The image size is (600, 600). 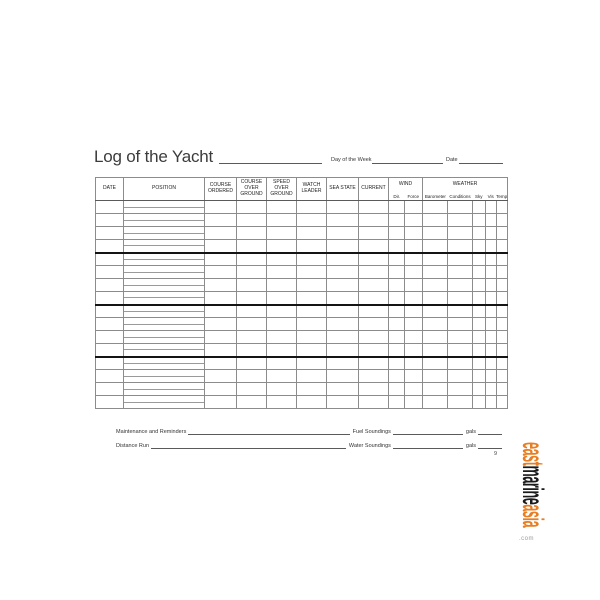 I want to click on col-header-watch-leader: WATCH LEADER, so click(x=311, y=189).